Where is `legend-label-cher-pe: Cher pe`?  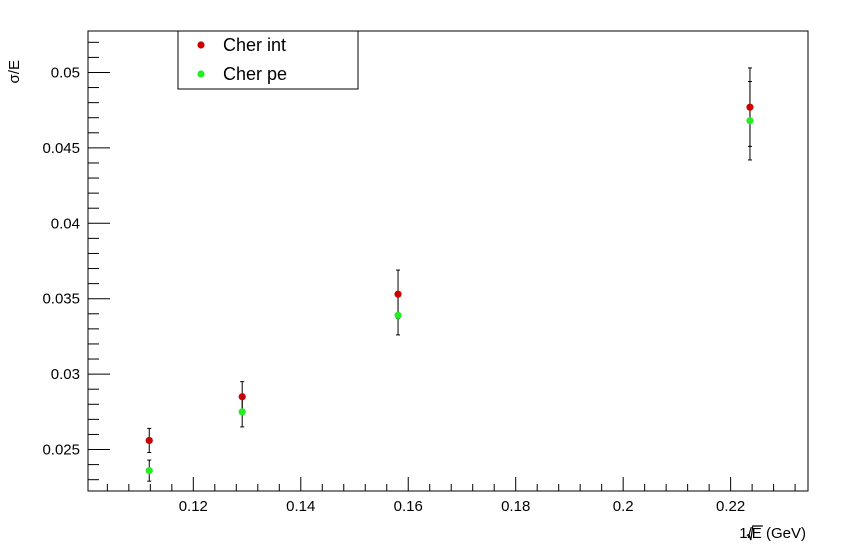
legend-label-cher-pe: Cher pe is located at coordinates (255, 74).